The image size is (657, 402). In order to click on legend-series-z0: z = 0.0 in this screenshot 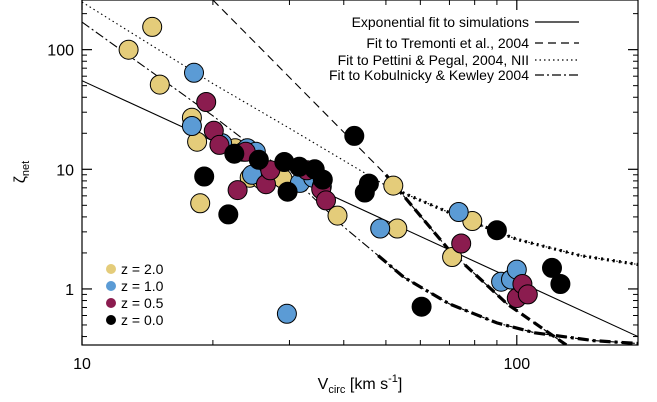, I will do `click(135, 320)`.